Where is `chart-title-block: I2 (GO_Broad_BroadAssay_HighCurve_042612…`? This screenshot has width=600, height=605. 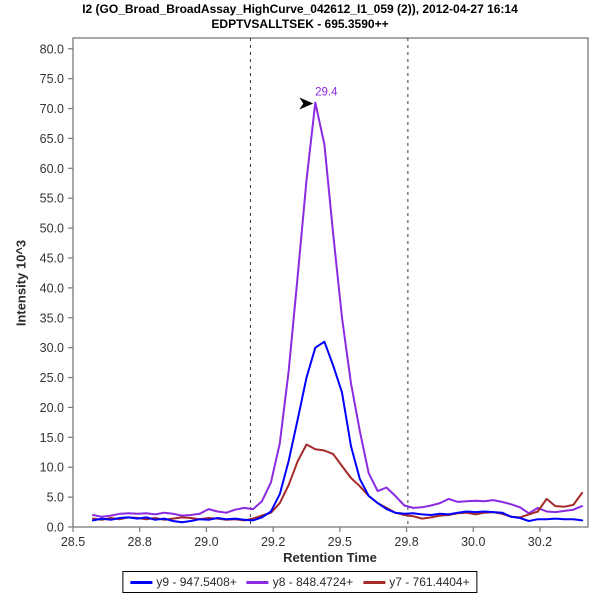 chart-title-block: I2 (GO_Broad_BroadAssay_HighCurve_042612… is located at coordinates (300, 16).